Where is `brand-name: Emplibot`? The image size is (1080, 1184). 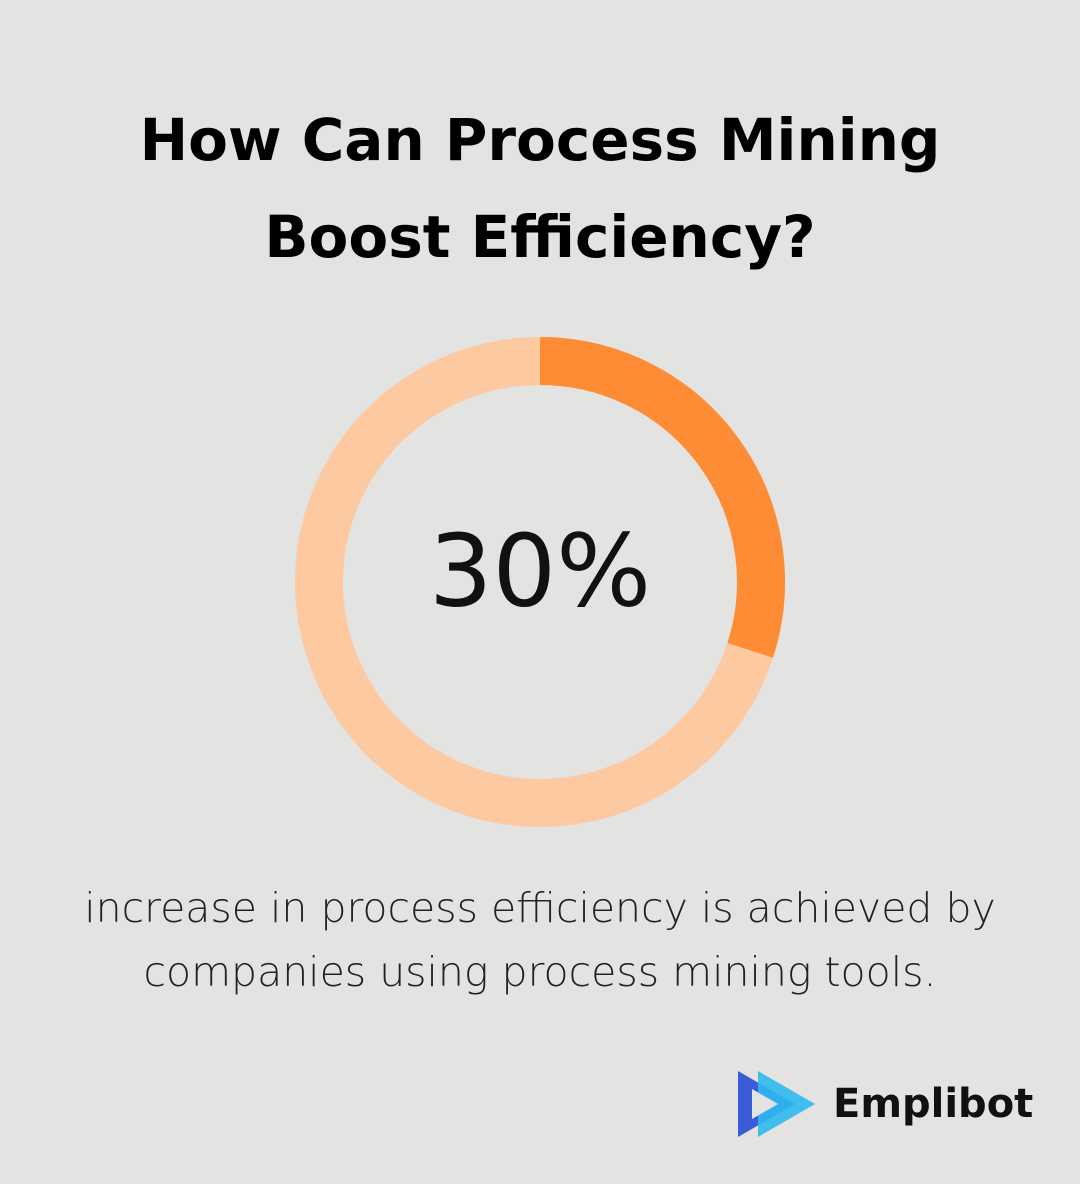 brand-name: Emplibot is located at coordinates (933, 1104).